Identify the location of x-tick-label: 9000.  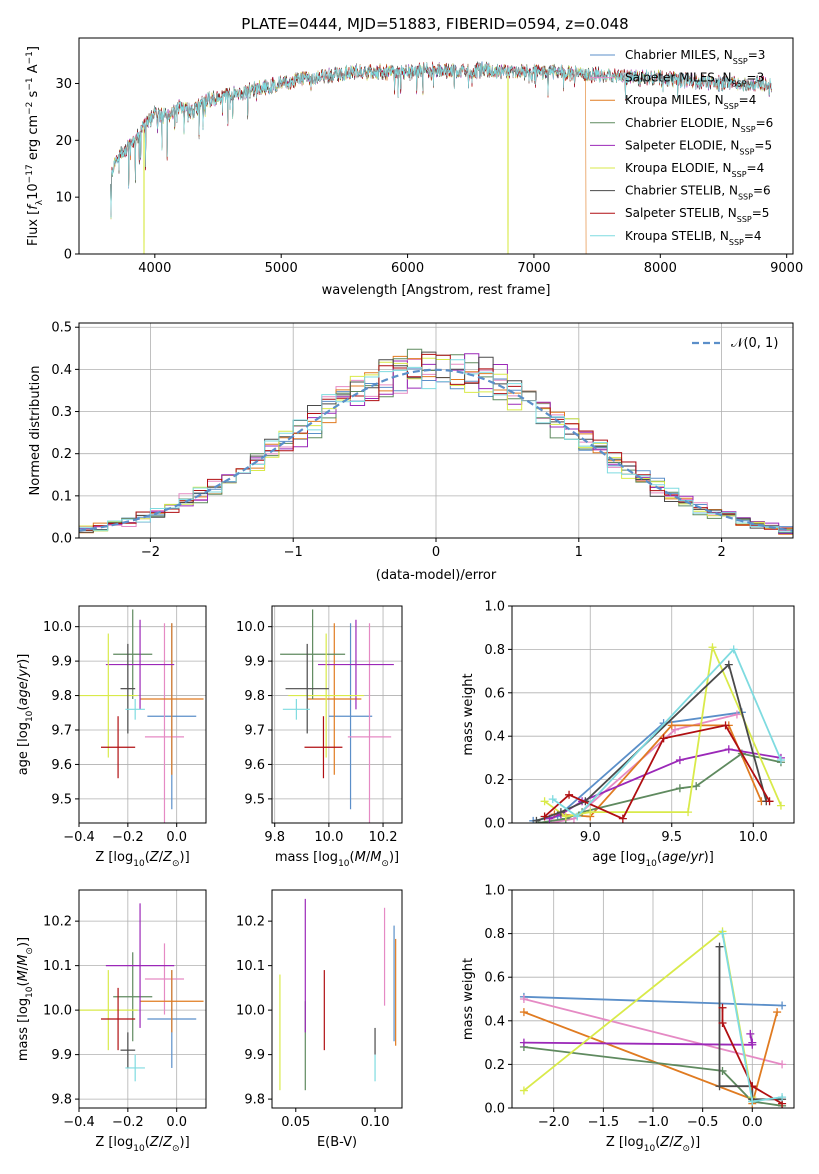
(786, 268).